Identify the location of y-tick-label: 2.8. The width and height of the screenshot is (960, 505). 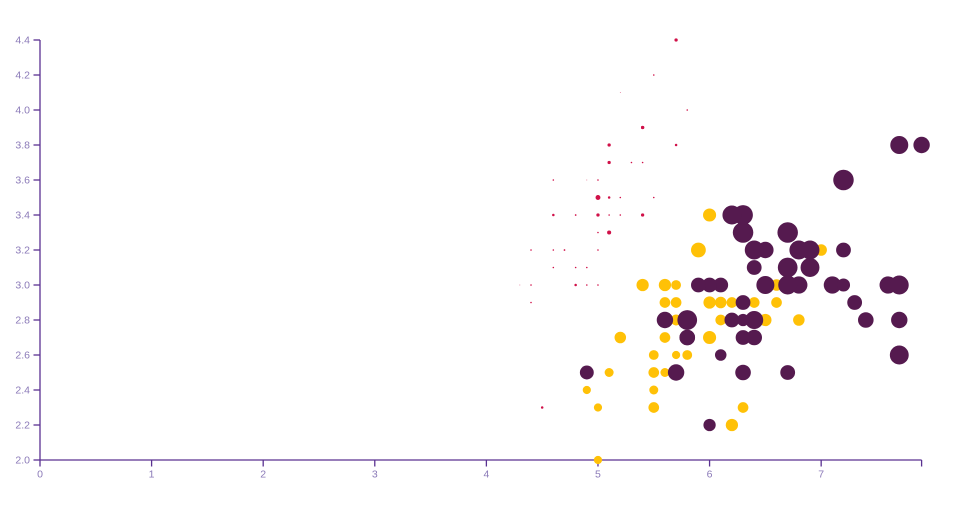
(22, 321).